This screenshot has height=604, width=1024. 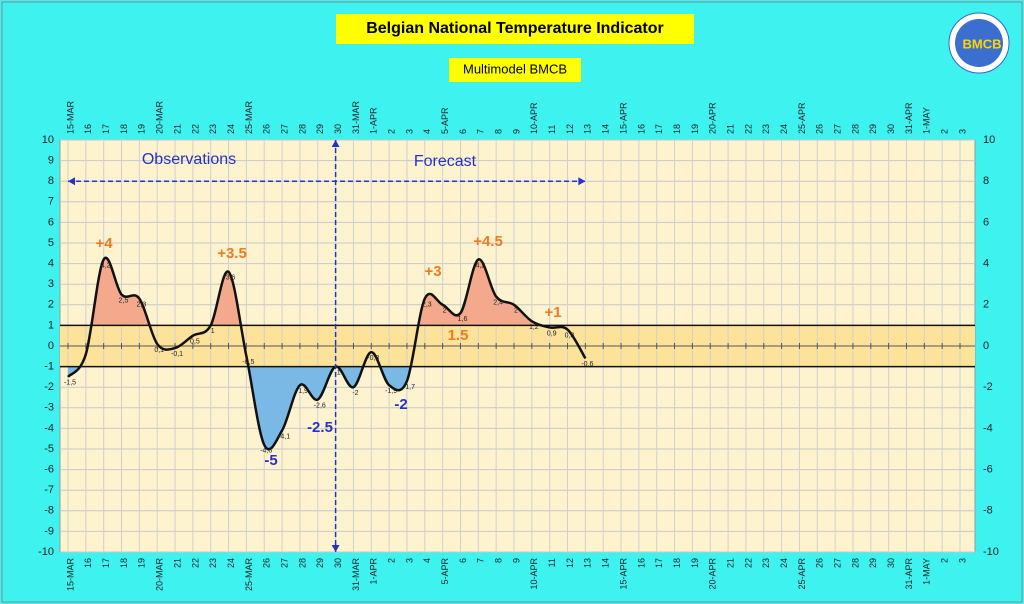 I want to click on x-tick-label: 9, so click(x=516, y=131).